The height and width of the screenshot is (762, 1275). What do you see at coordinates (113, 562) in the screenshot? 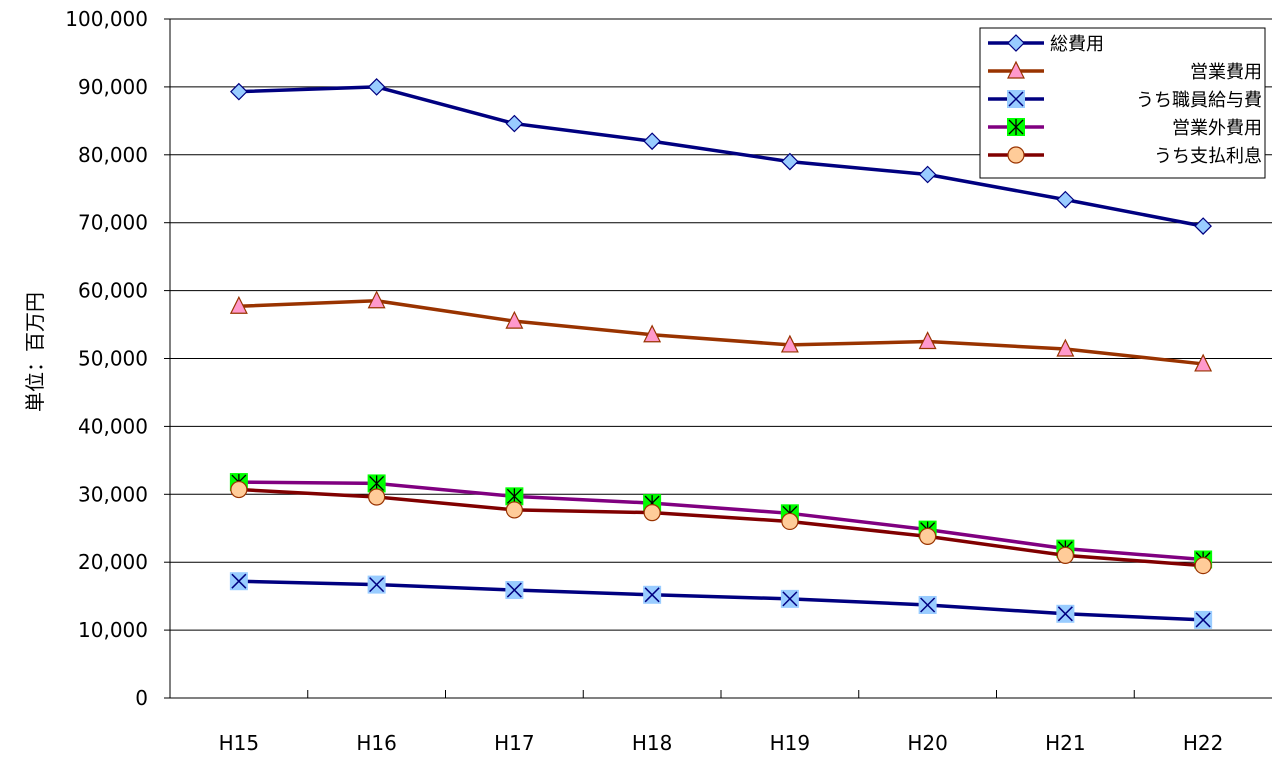
I see `y-tick-label: 20,000` at bounding box center [113, 562].